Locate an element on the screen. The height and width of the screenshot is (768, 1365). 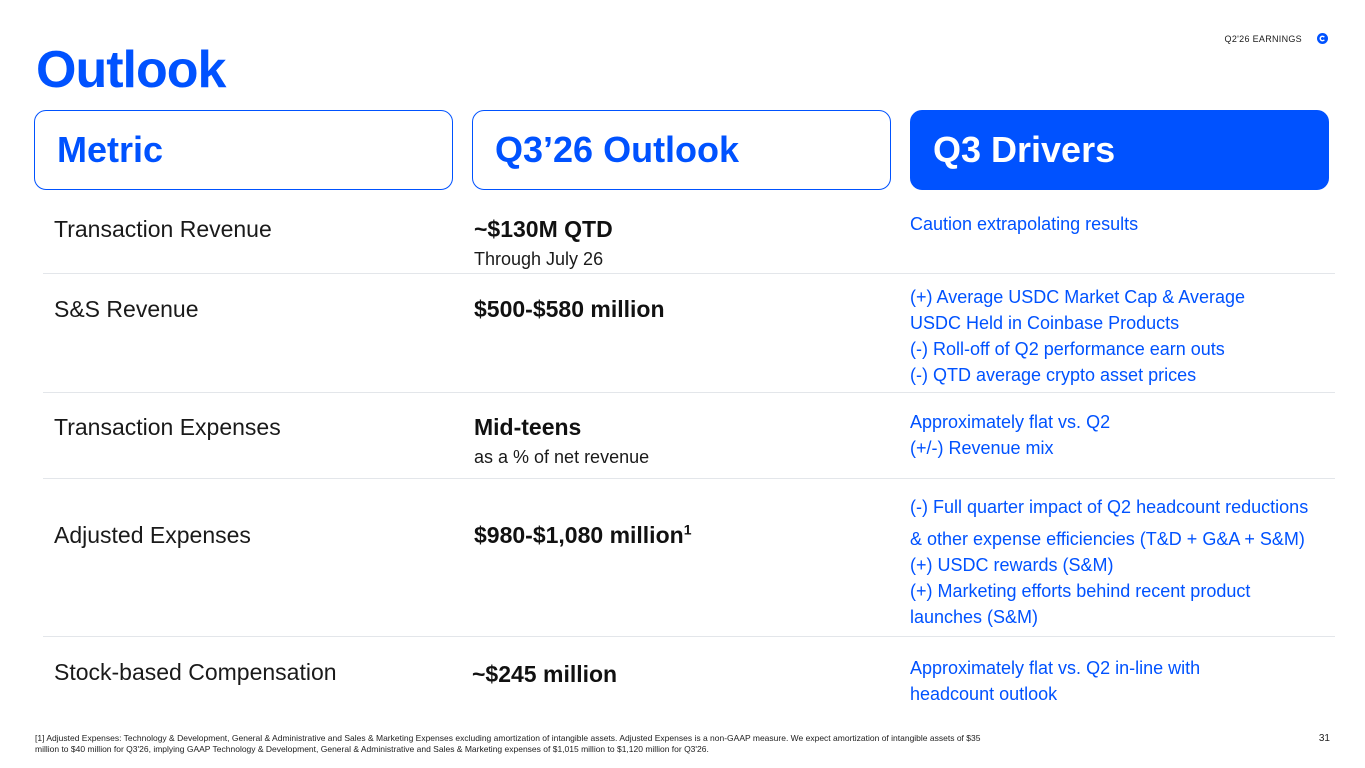
metric-transaction-revenue: Transaction Revenue is located at coordinates (163, 229).